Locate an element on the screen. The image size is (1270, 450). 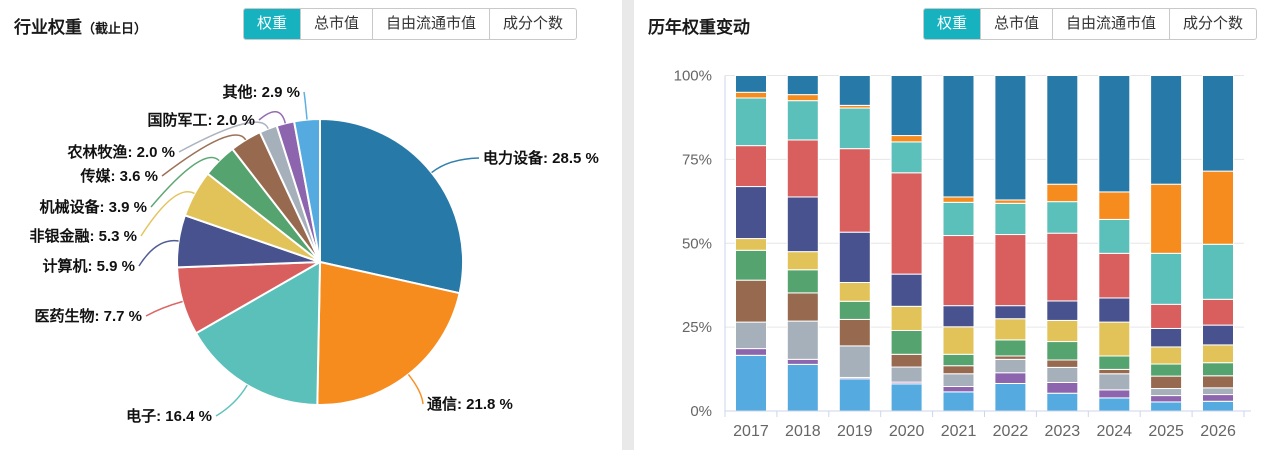
bar-segment-2021-pharma-bio is located at coordinates (958, 271).